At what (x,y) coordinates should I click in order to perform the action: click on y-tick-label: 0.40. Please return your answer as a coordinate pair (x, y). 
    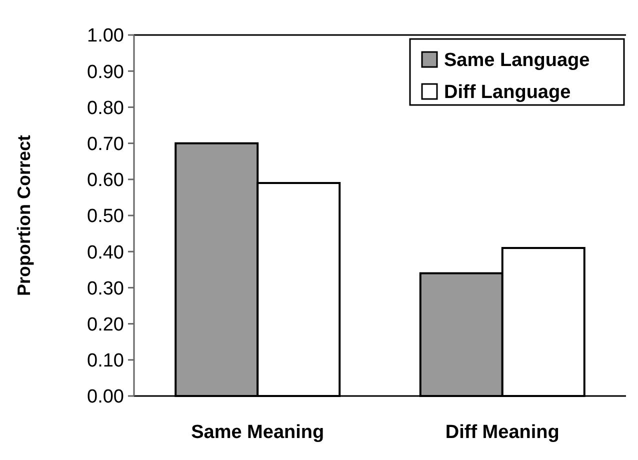
    Looking at the image, I should click on (105, 253).